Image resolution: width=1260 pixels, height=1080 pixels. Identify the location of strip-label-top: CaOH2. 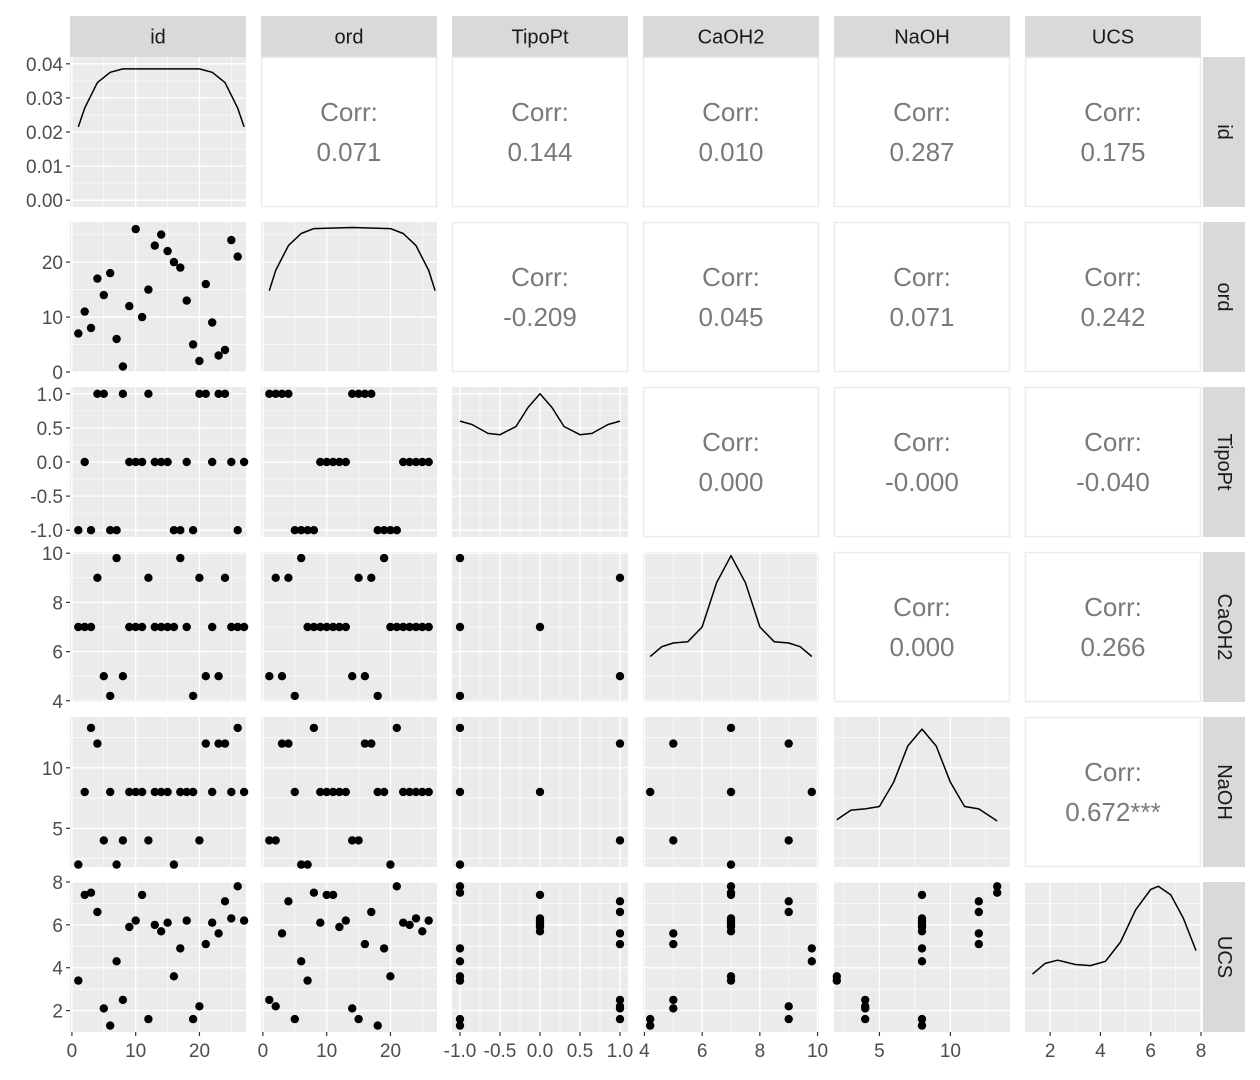
(731, 38).